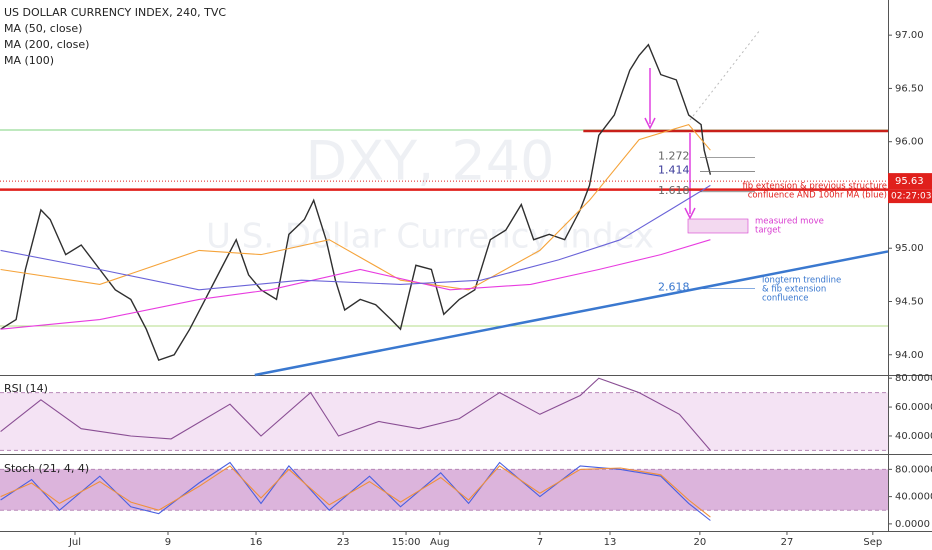  I want to click on x-tick-label: 27, so click(787, 542).